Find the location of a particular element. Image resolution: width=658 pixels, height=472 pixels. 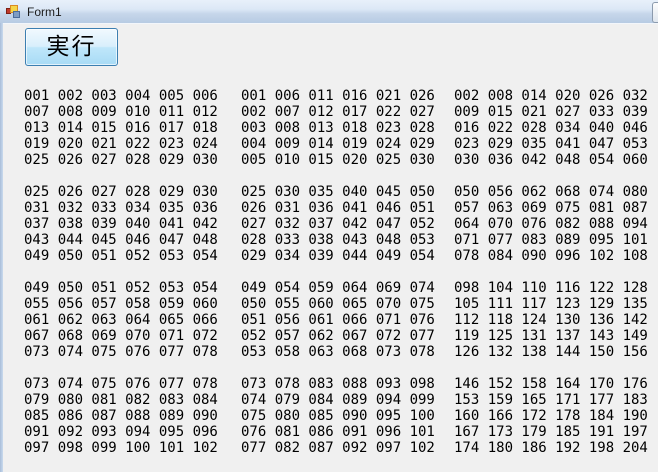

icon-blue-square is located at coordinates (16, 14).